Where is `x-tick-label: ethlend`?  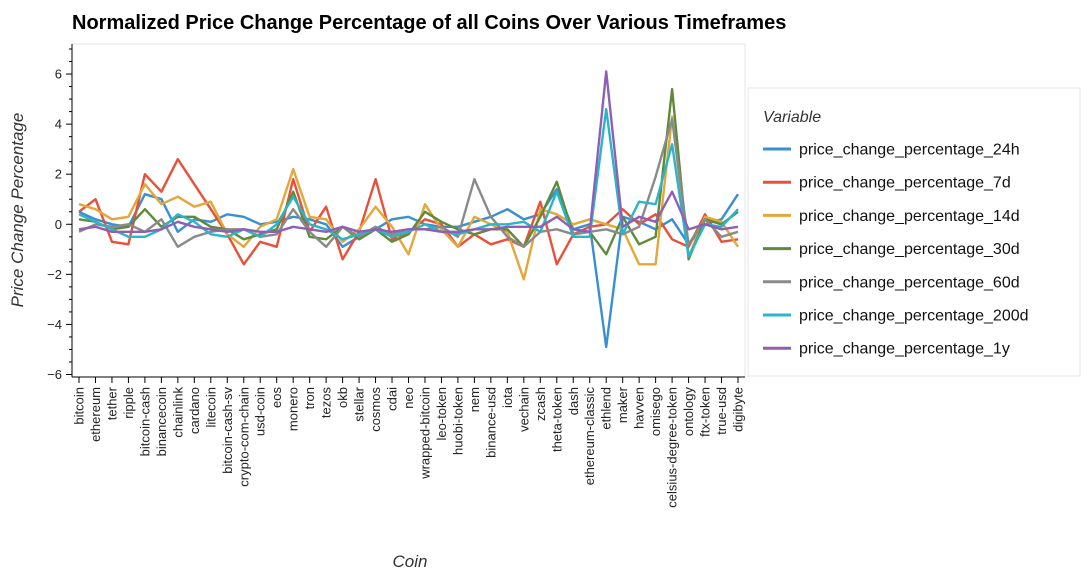
x-tick-label: ethlend is located at coordinates (606, 408).